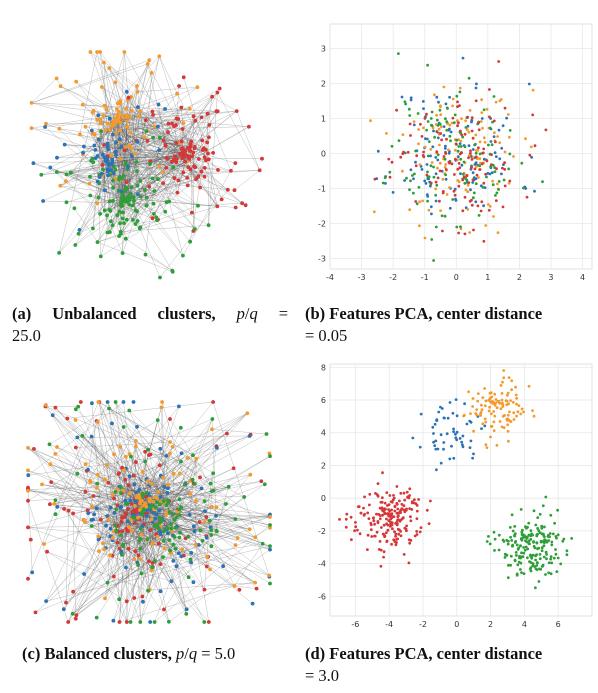 The height and width of the screenshot is (693, 598). Describe the element at coordinates (186, 653) in the screenshot. I see `caption-c-sep: /` at that location.